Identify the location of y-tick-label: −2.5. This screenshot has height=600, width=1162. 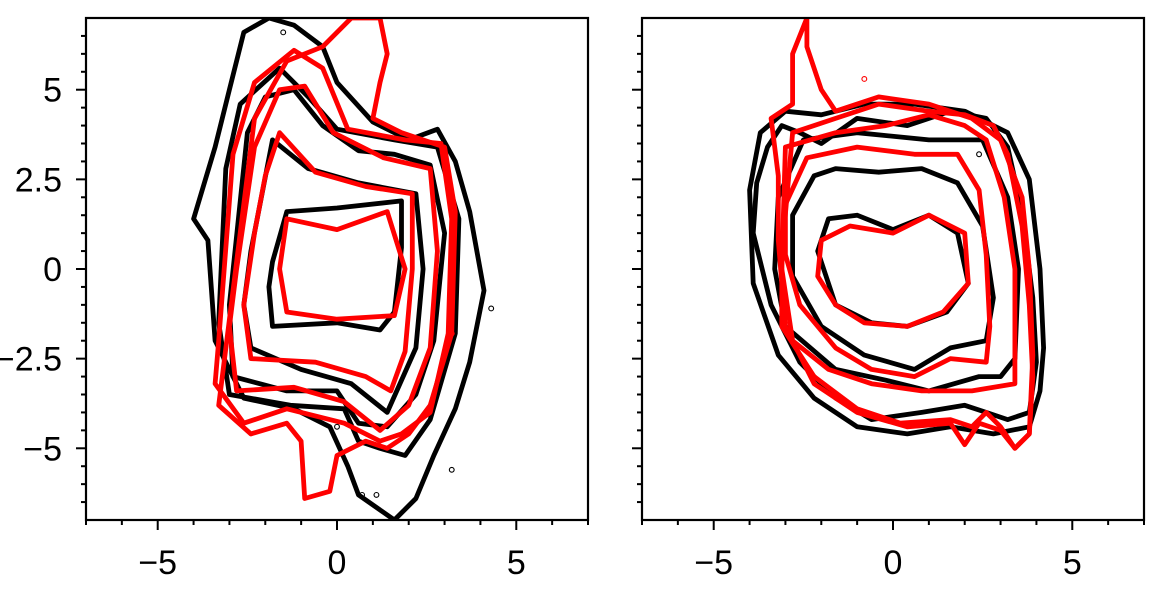
(31, 360).